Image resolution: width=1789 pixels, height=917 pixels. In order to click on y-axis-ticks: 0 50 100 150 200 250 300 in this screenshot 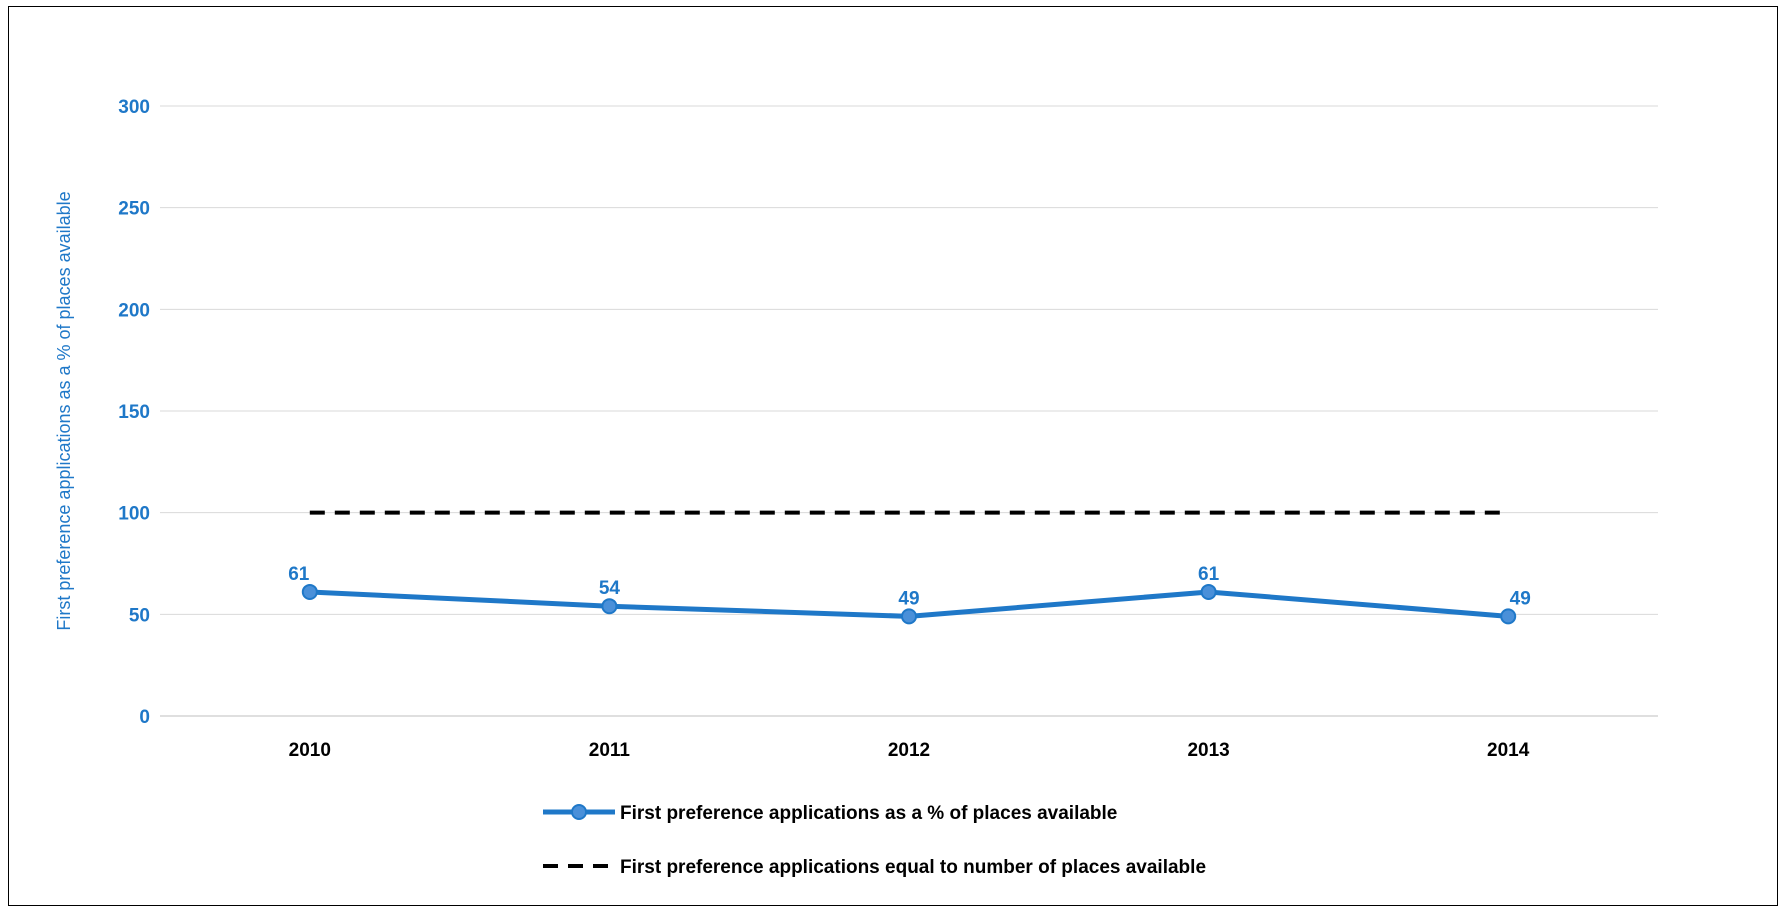, I will do `click(134, 412)`.